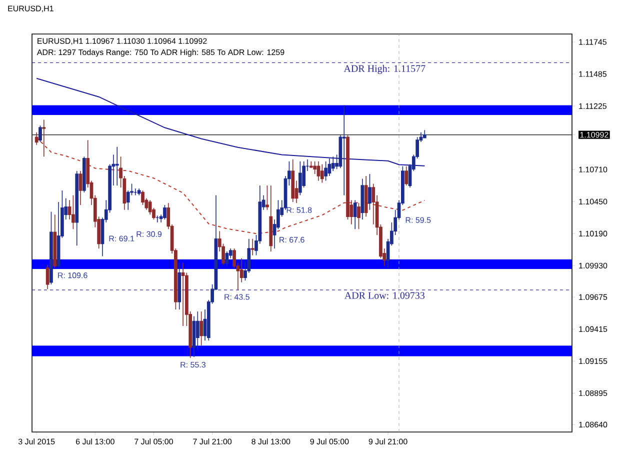 This screenshot has height=460, width=640. I want to click on annotation: R: 109.6, so click(73, 275).